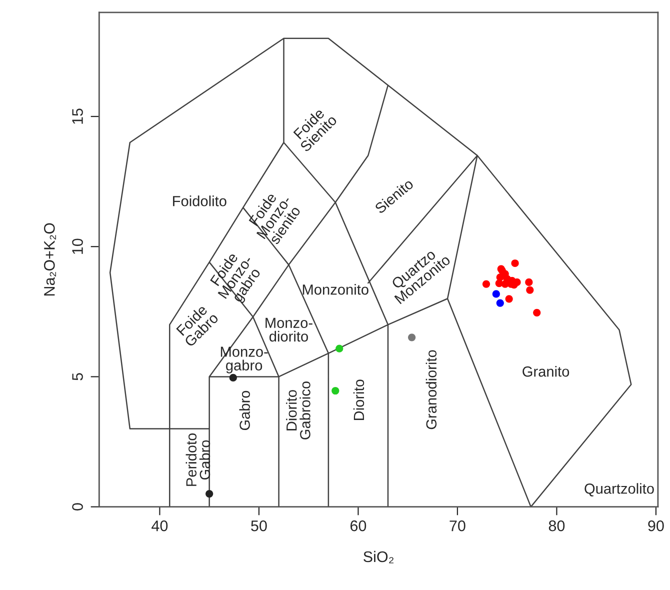 This screenshot has width=670, height=590. Describe the element at coordinates (358, 526) in the screenshot. I see `x-tick-label: 60` at that location.